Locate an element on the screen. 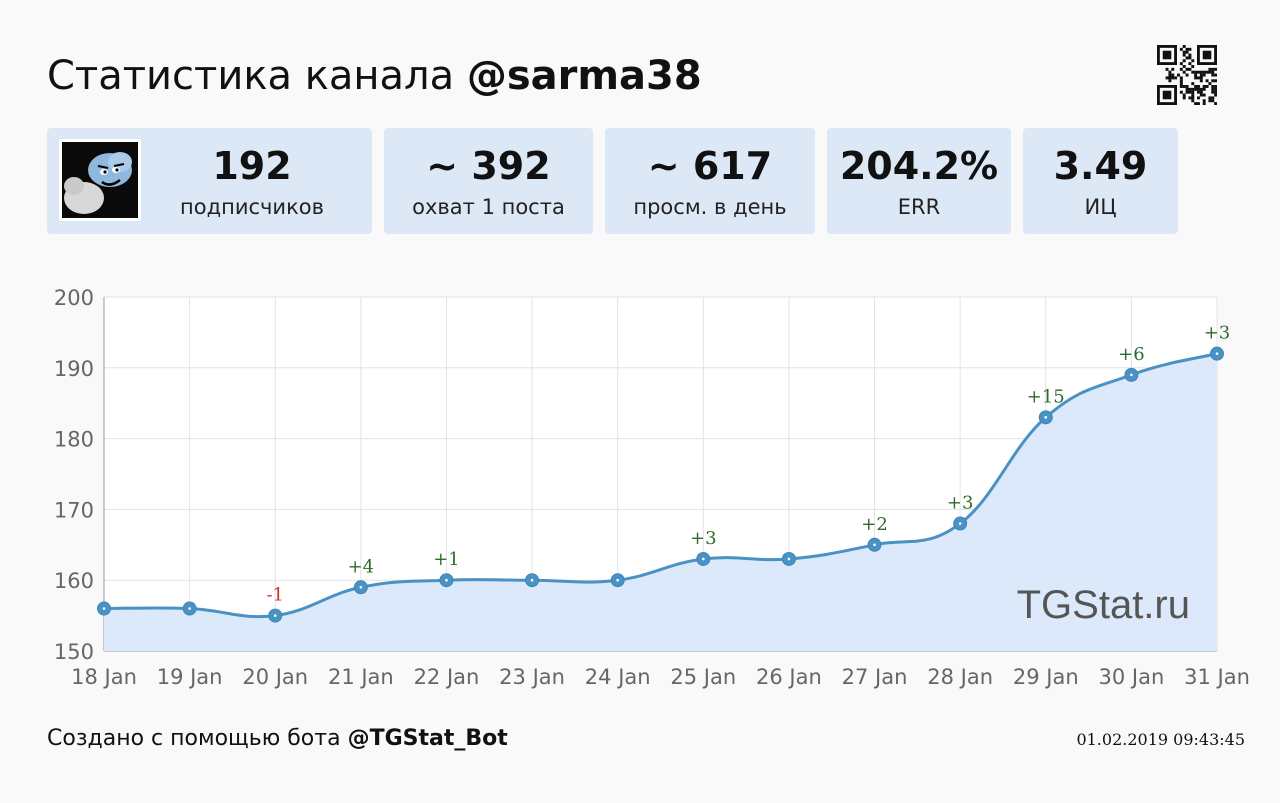  subscribers-label: подписчиков is located at coordinates (252, 207).